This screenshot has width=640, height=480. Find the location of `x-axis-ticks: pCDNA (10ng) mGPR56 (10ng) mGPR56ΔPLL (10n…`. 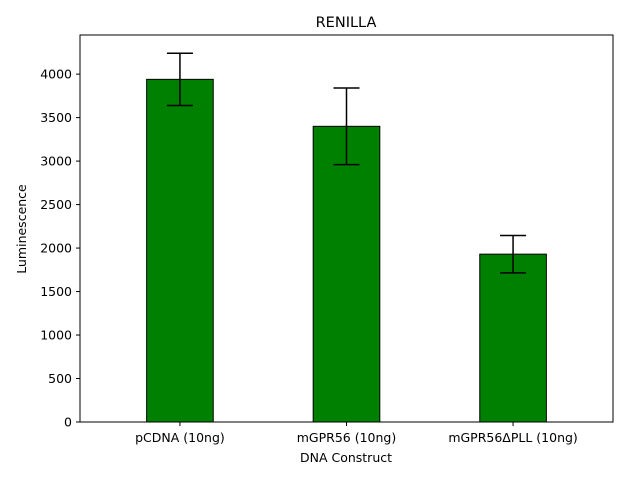

x-axis-ticks: pCDNA (10ng) mGPR56 (10ng) mGPR56ΔPLL (10n… is located at coordinates (356, 433).